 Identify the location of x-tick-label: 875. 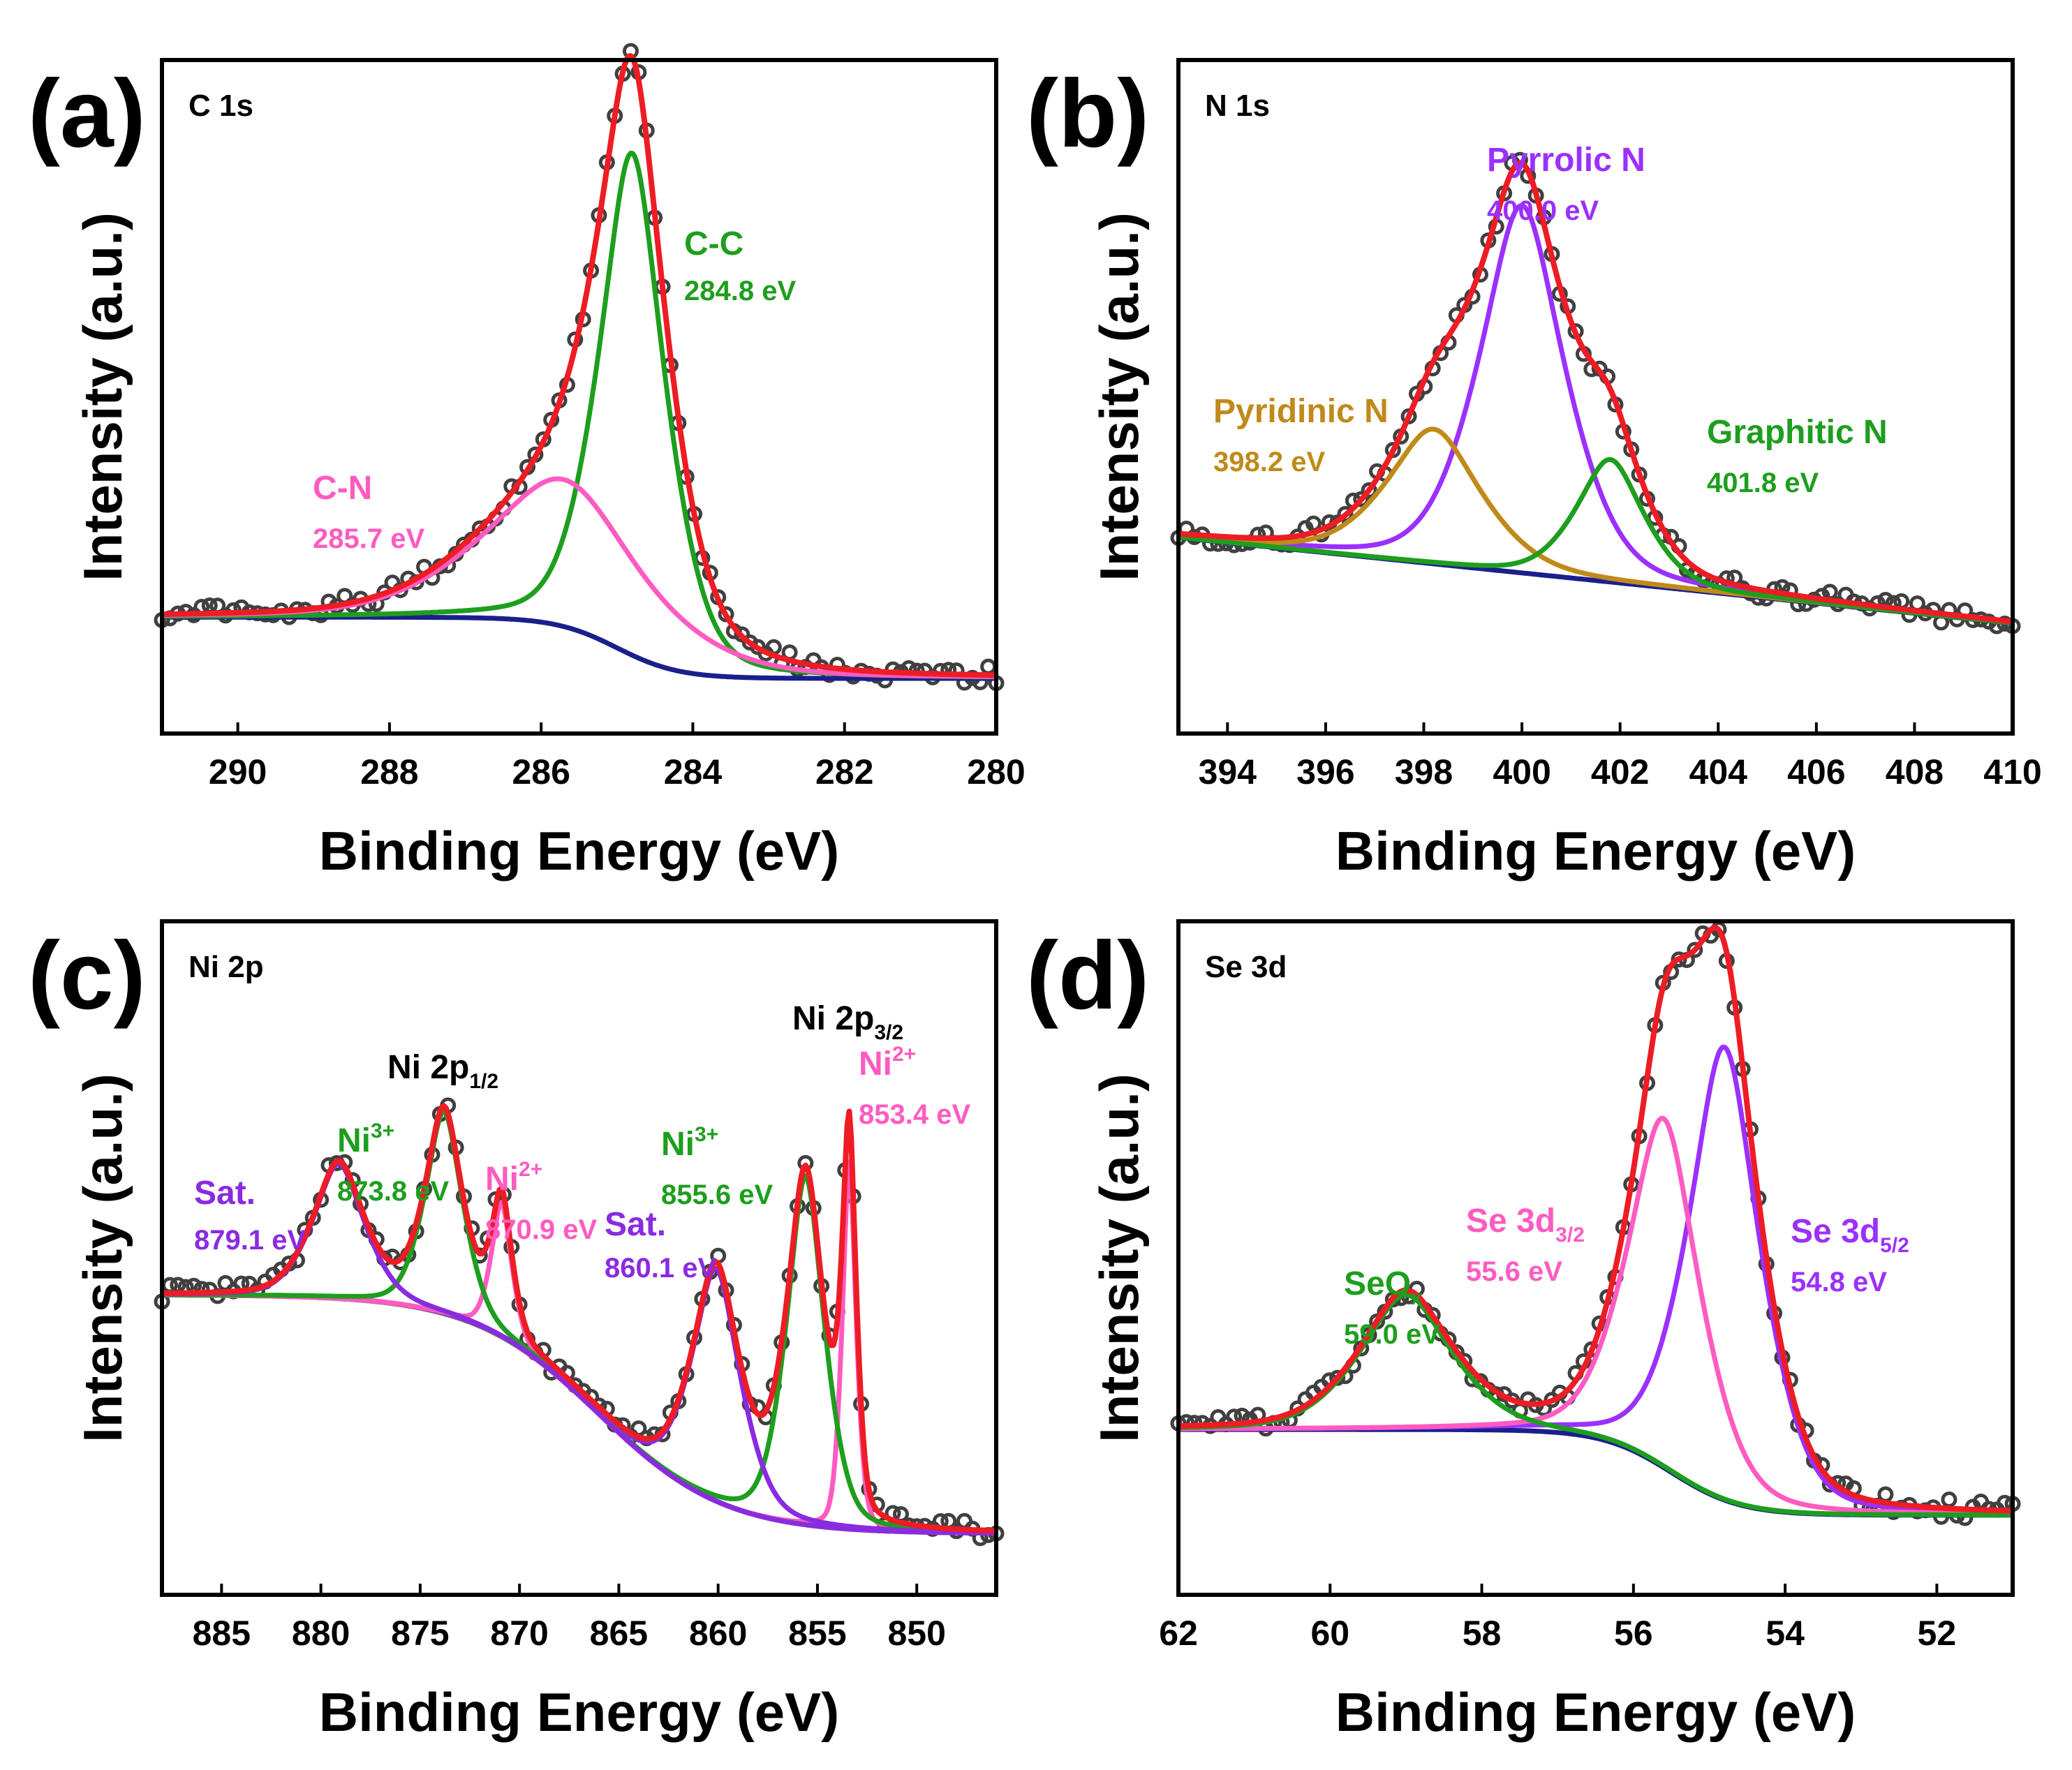
(420, 1633).